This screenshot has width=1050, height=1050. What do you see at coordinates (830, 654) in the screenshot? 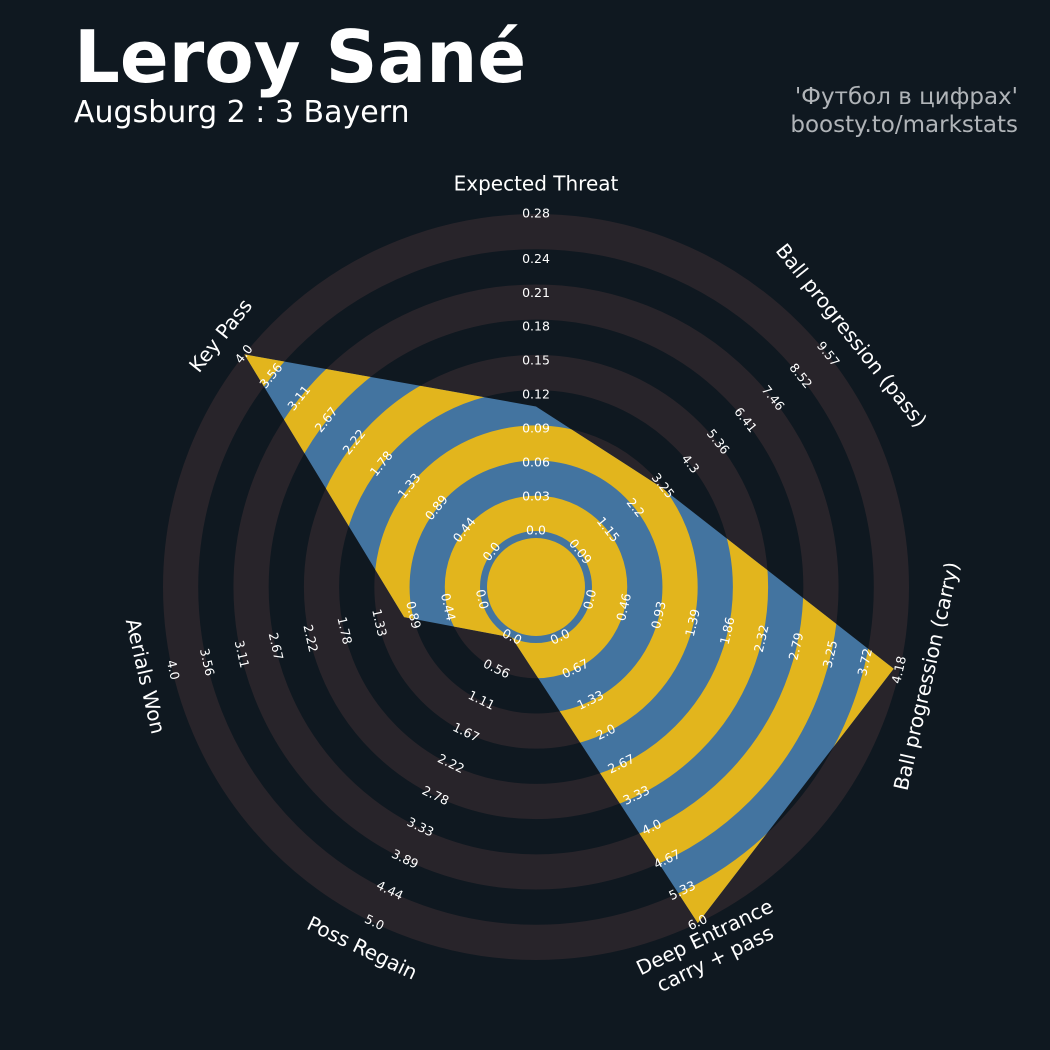
I see `tick-label: 3.25` at bounding box center [830, 654].